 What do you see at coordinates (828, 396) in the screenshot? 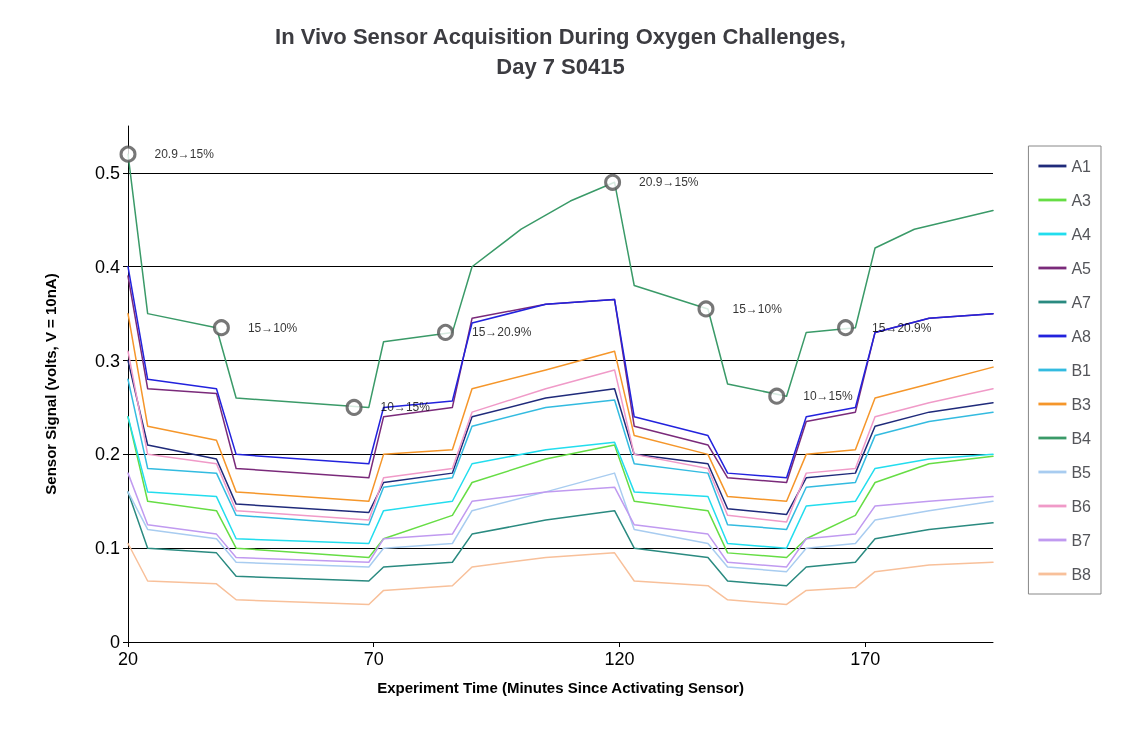
I see `annotation: 10→15%` at bounding box center [828, 396].